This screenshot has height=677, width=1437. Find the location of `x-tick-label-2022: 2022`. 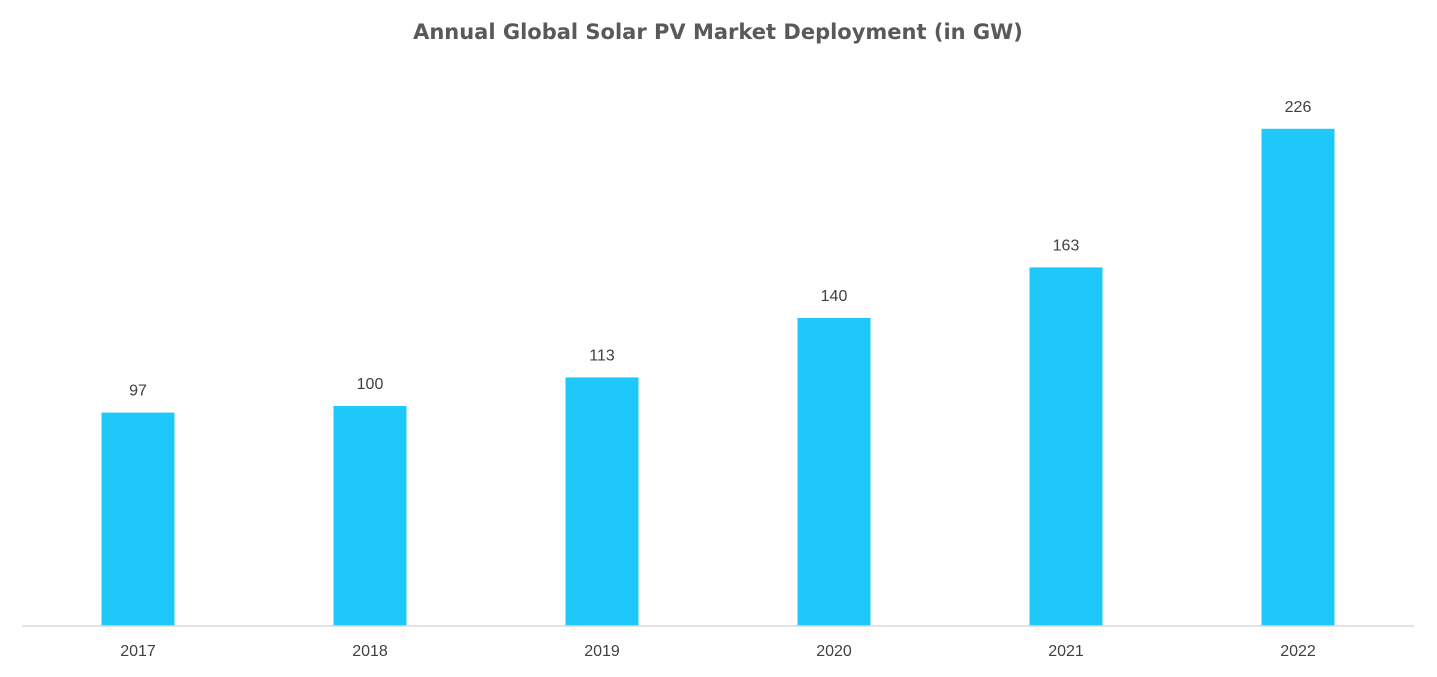

x-tick-label-2022: 2022 is located at coordinates (1298, 651).